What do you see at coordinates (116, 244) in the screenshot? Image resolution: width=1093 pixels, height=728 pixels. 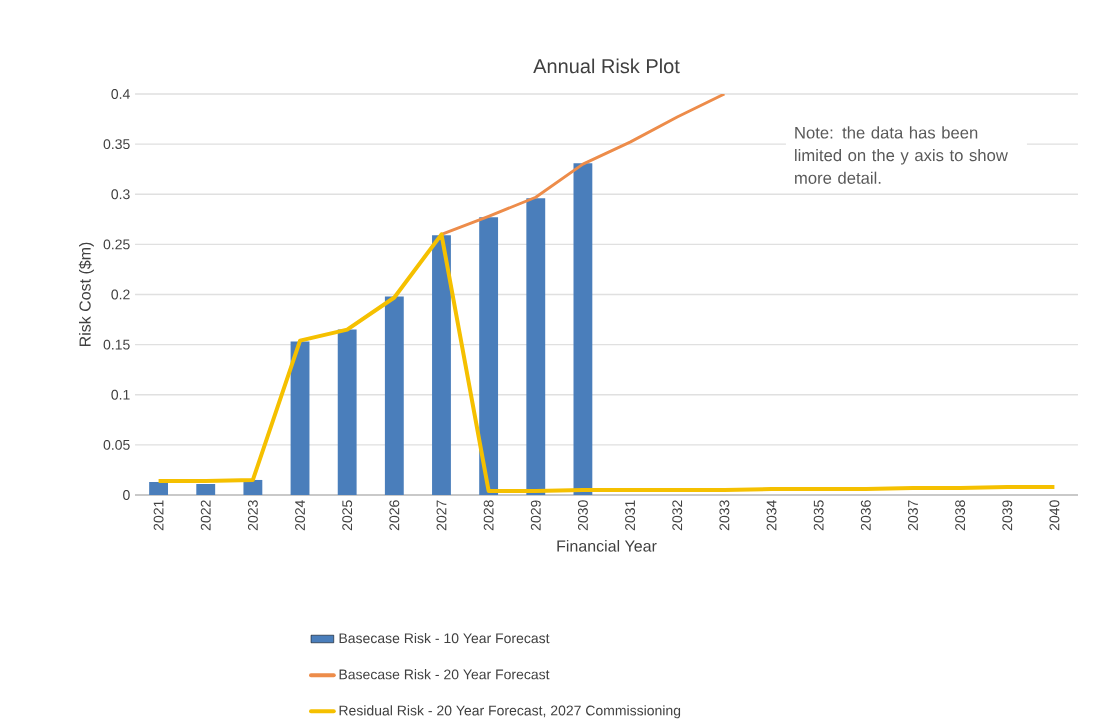 I see `y-tick-label: 0.25` at bounding box center [116, 244].